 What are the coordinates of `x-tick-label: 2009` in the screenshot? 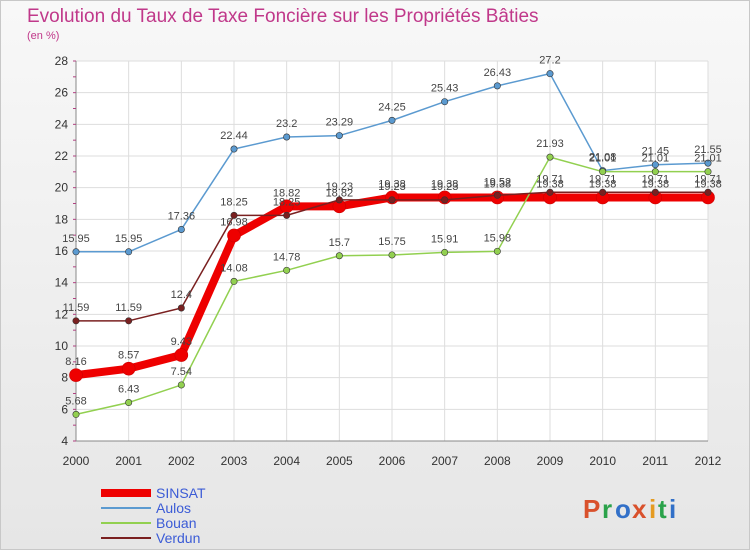 It's located at (550, 461).